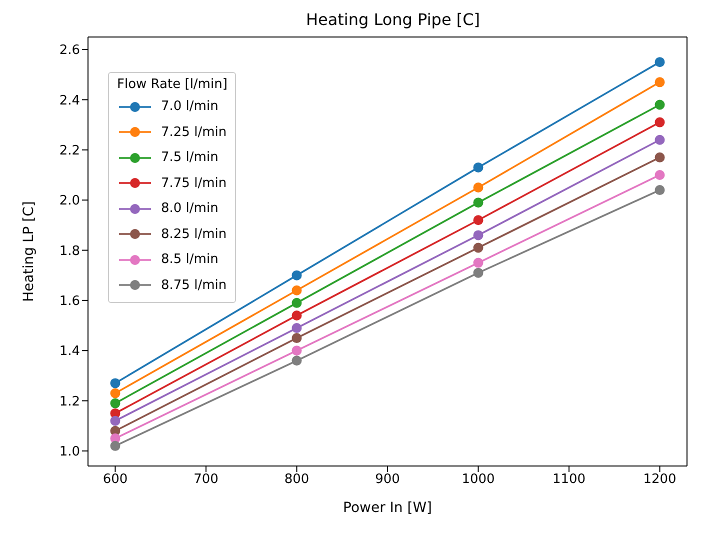 This screenshot has width=705, height=535. Describe the element at coordinates (189, 208) in the screenshot. I see `legend-label: 8.0 l/min` at that location.